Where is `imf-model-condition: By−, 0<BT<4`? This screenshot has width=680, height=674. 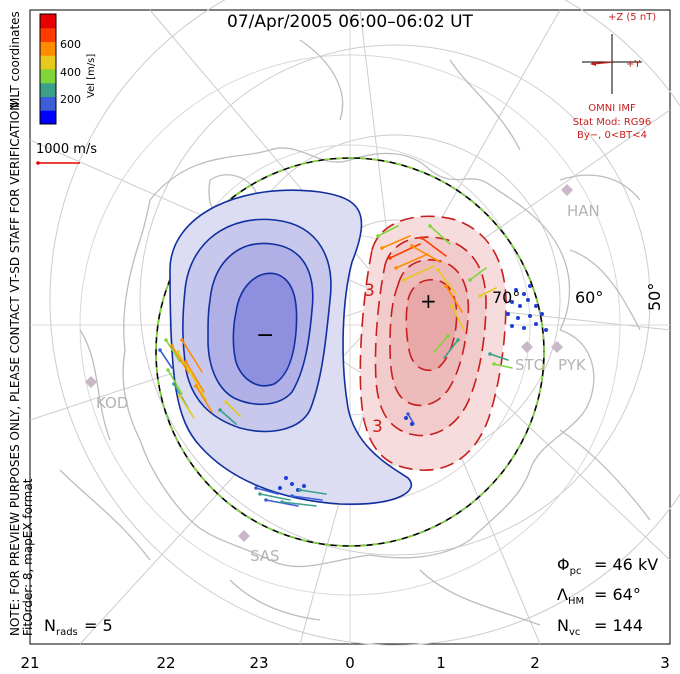 imf-model-condition: By−, 0<BT<4 is located at coordinates (612, 135).